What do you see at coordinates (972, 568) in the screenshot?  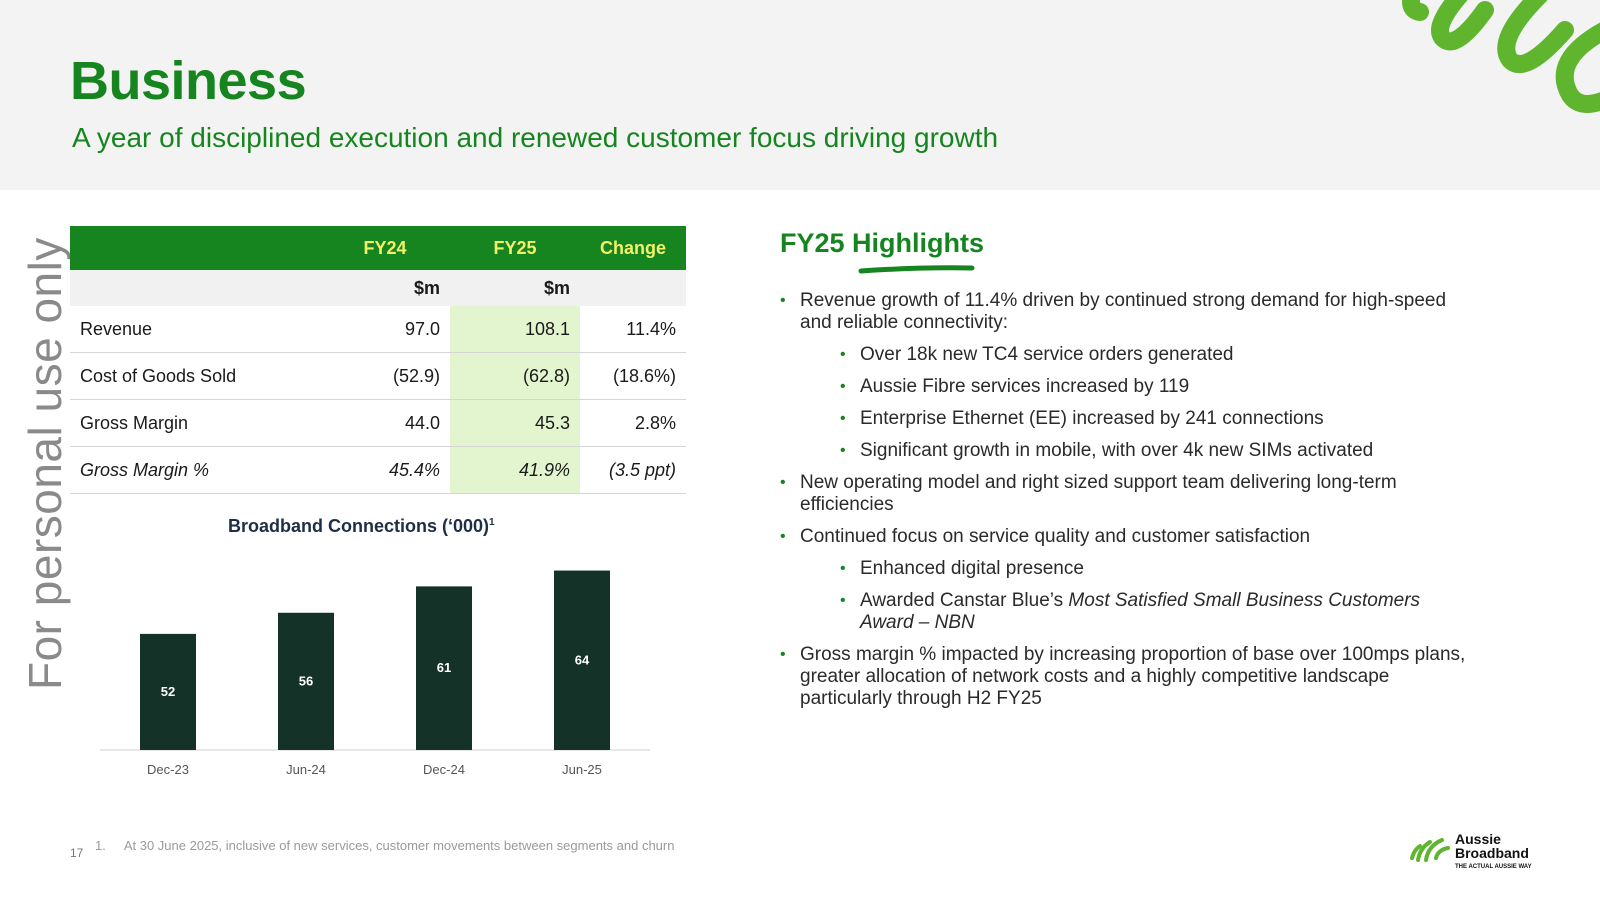 I see `bullet-text: Enhanced digital presence` at bounding box center [972, 568].